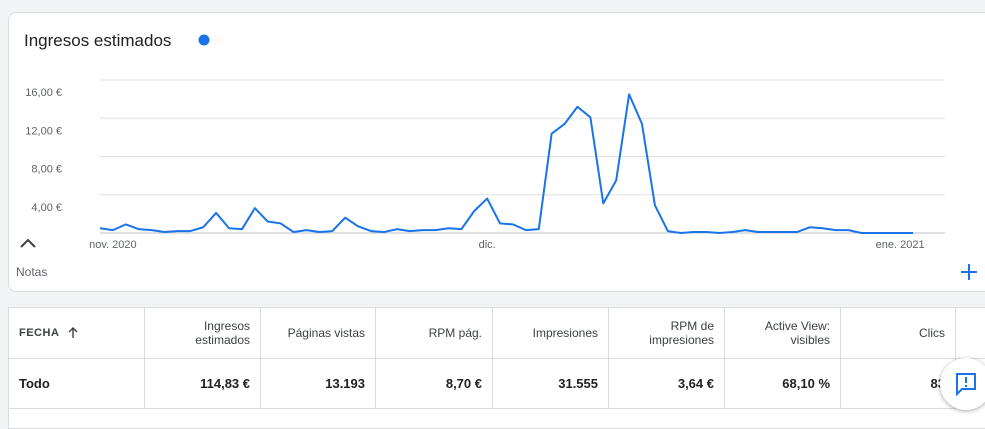  I want to click on column-header: FECHA, so click(39, 333).